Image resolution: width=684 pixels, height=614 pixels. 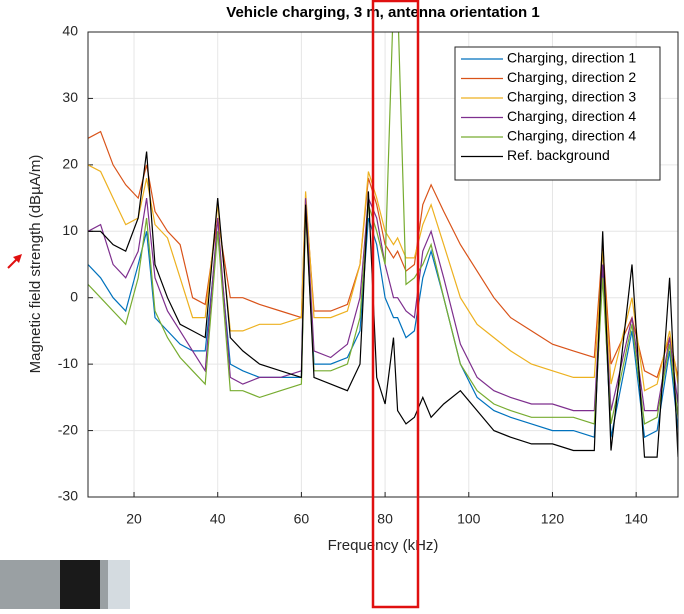 I want to click on y-axis-label: Magnetic field strength (dBµA/m), so click(x=35, y=264).